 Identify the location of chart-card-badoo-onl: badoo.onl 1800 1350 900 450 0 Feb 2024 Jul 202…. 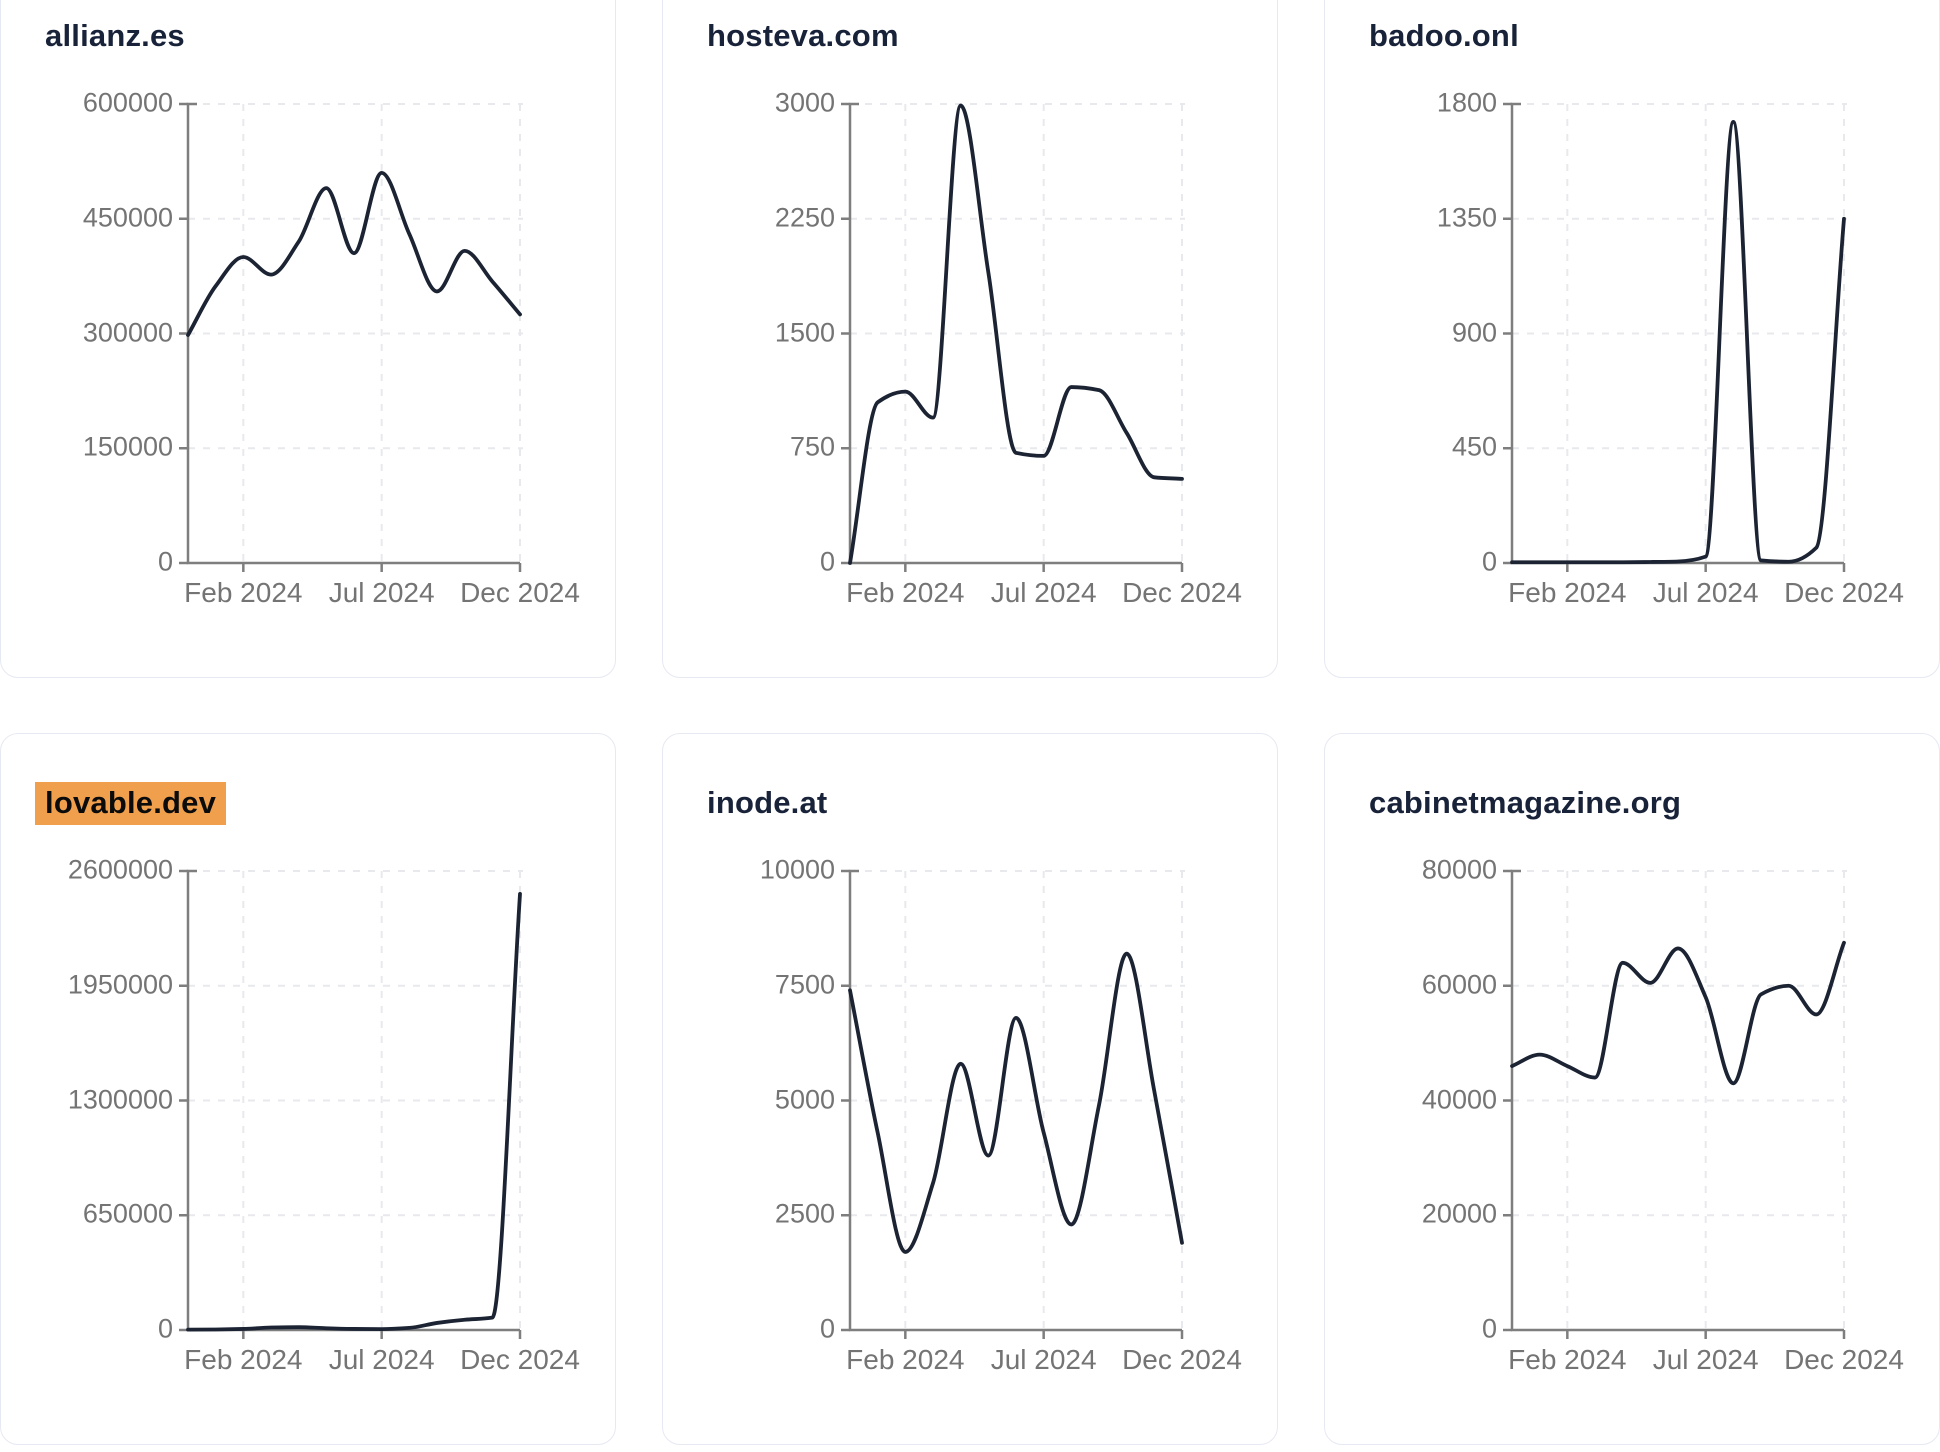
(1632, 339).